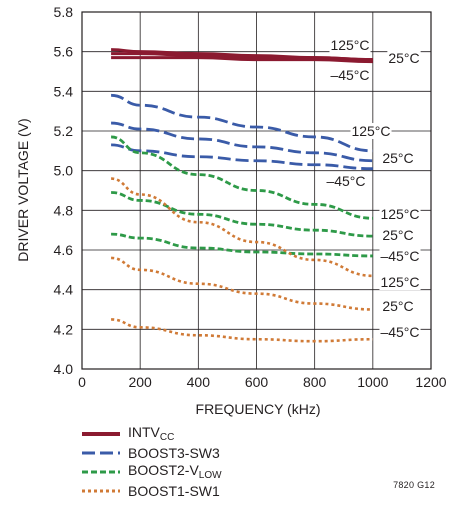  Describe the element at coordinates (64, 171) in the screenshot. I see `y-tick-label: 5.0` at that location.